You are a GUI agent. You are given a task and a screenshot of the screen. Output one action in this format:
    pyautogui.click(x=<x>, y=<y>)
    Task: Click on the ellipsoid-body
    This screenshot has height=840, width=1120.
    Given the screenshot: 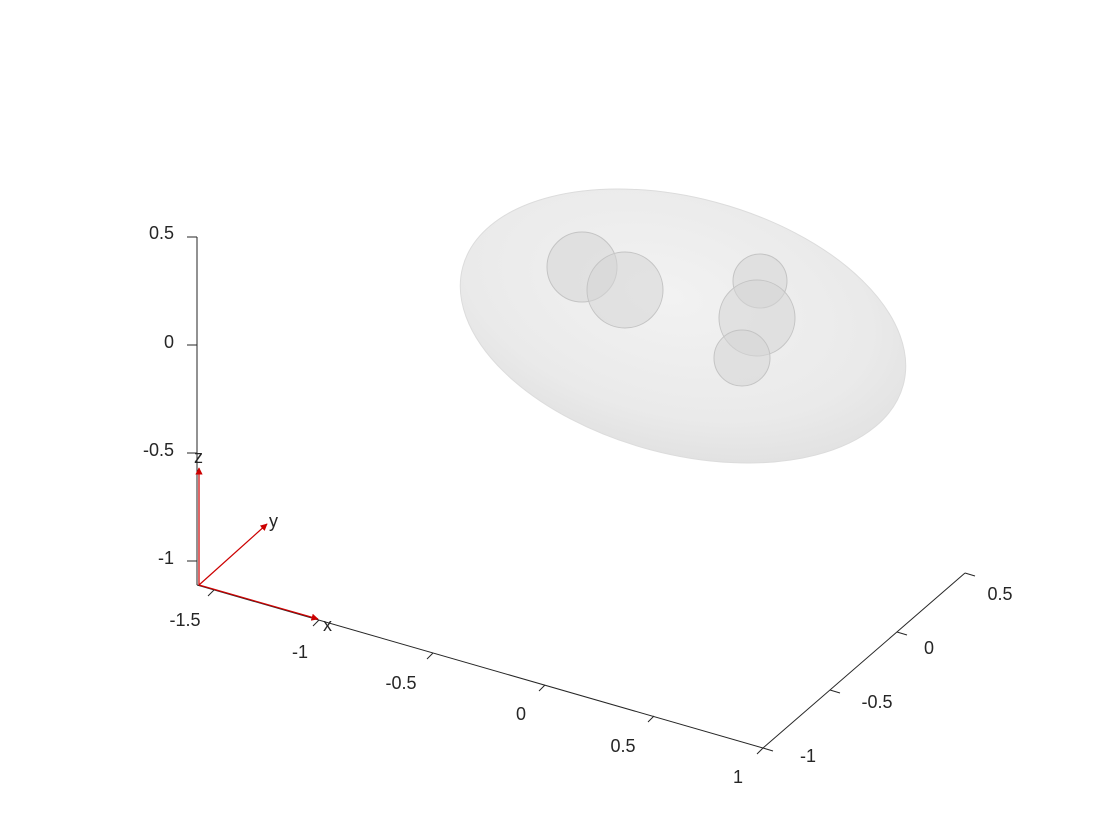 What is the action you would take?
    pyautogui.click(x=683, y=326)
    